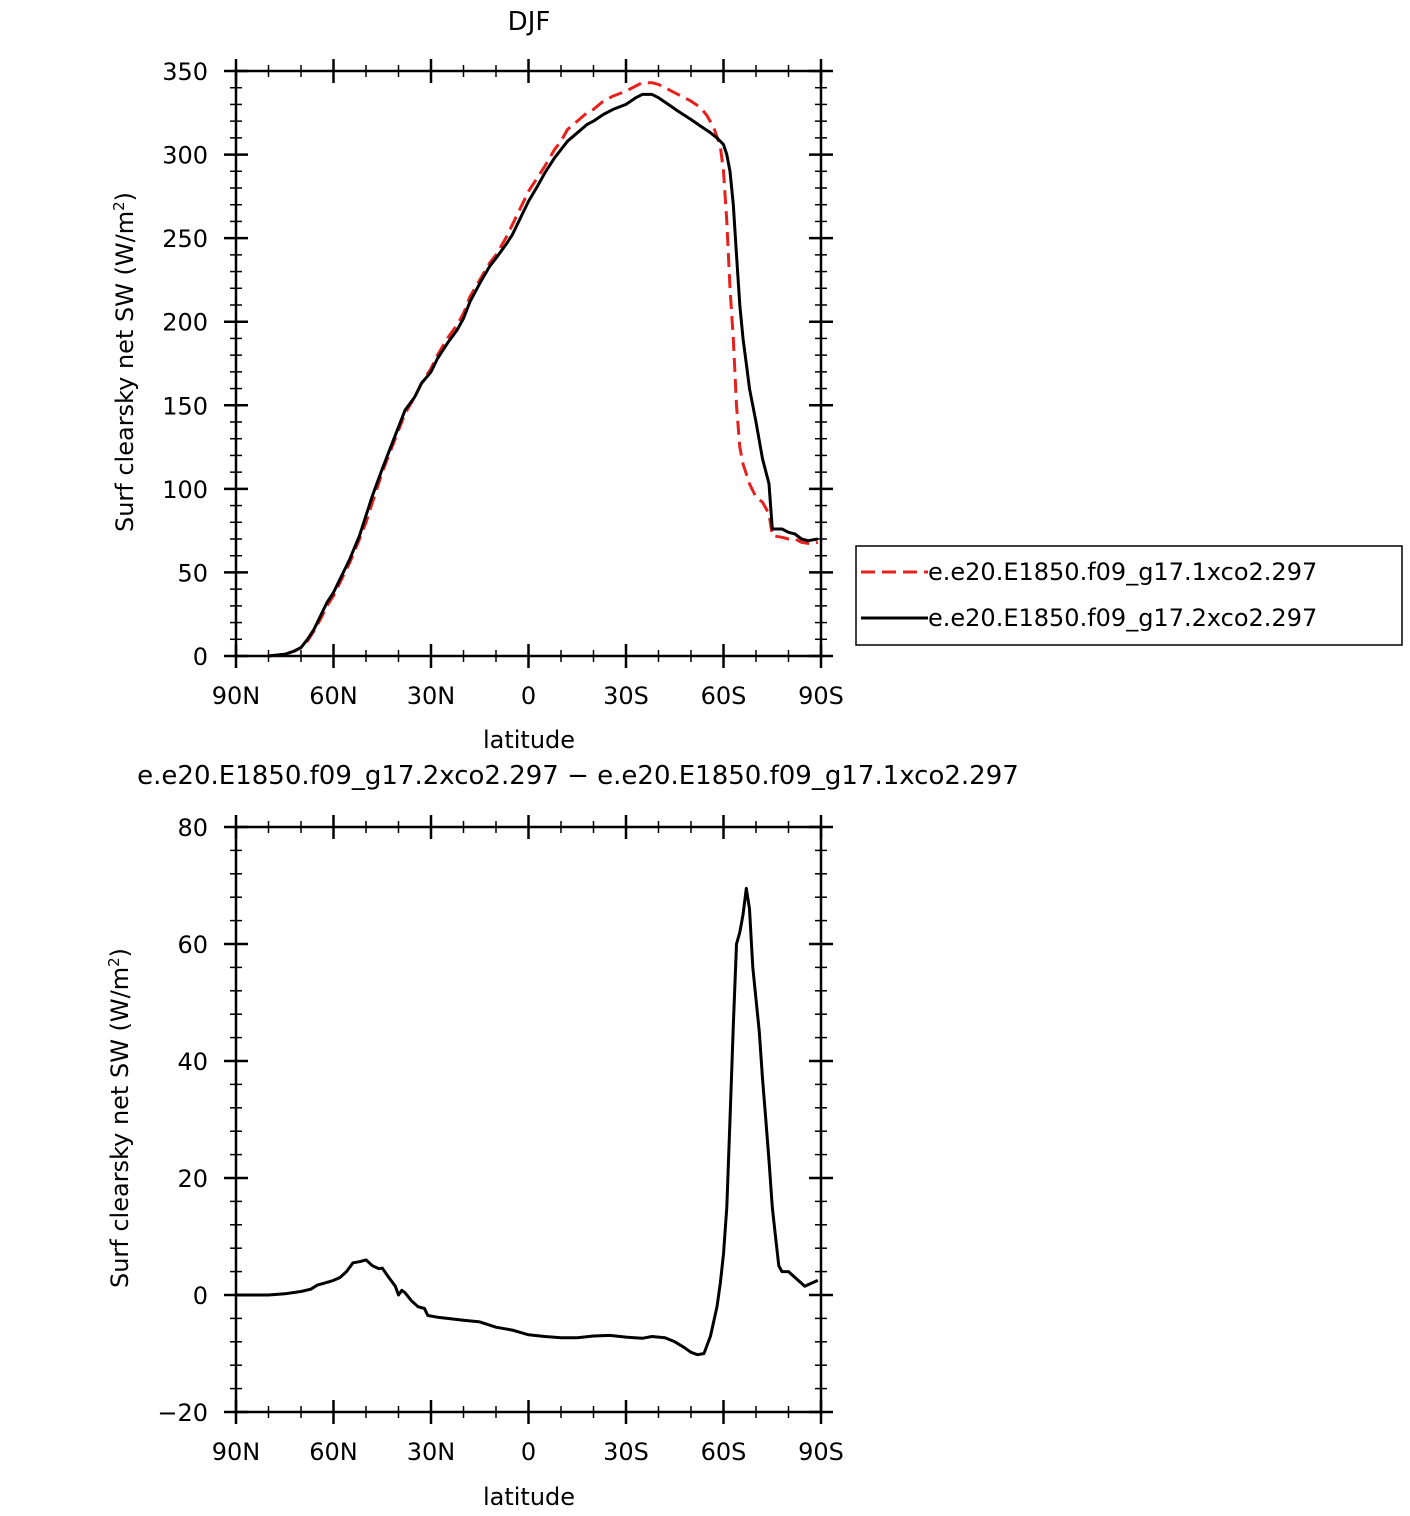 The height and width of the screenshot is (1516, 1410). What do you see at coordinates (185, 156) in the screenshot?
I see `top-y-tick-label: 300` at bounding box center [185, 156].